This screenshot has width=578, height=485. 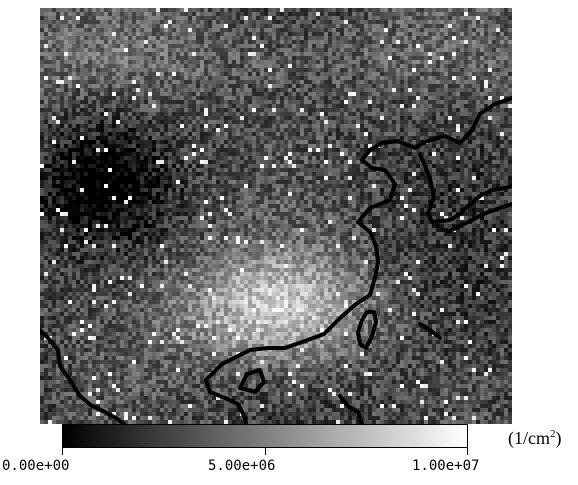 I want to click on colorbar-tick-min, so click(x=62, y=451).